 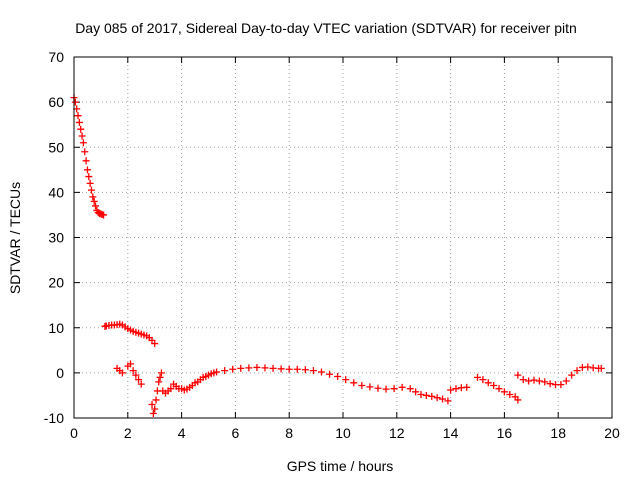 What do you see at coordinates (505, 433) in the screenshot?
I see `x-tick-label: 16` at bounding box center [505, 433].